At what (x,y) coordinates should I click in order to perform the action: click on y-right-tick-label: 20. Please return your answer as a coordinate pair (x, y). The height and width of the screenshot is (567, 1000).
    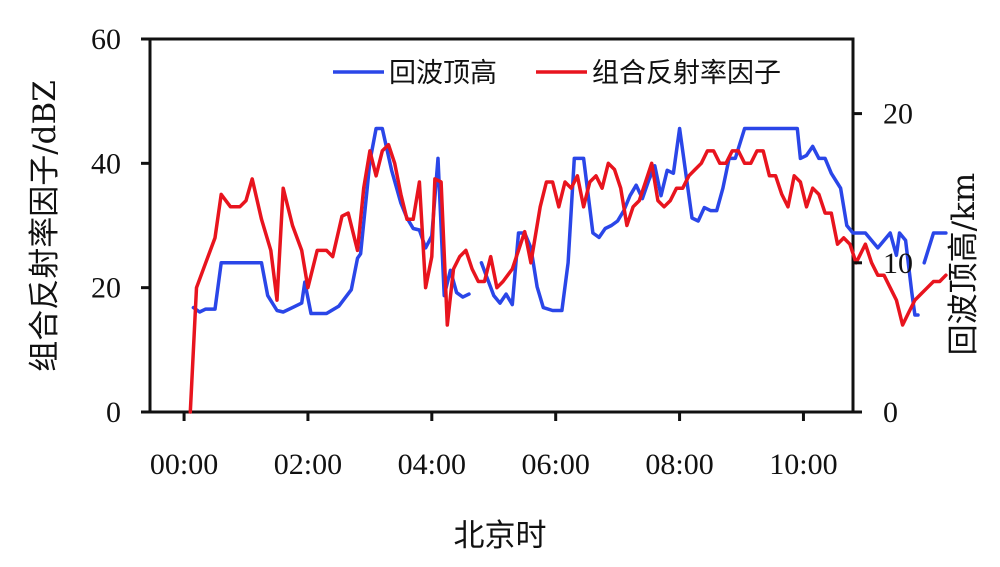
    Looking at the image, I should click on (898, 114).